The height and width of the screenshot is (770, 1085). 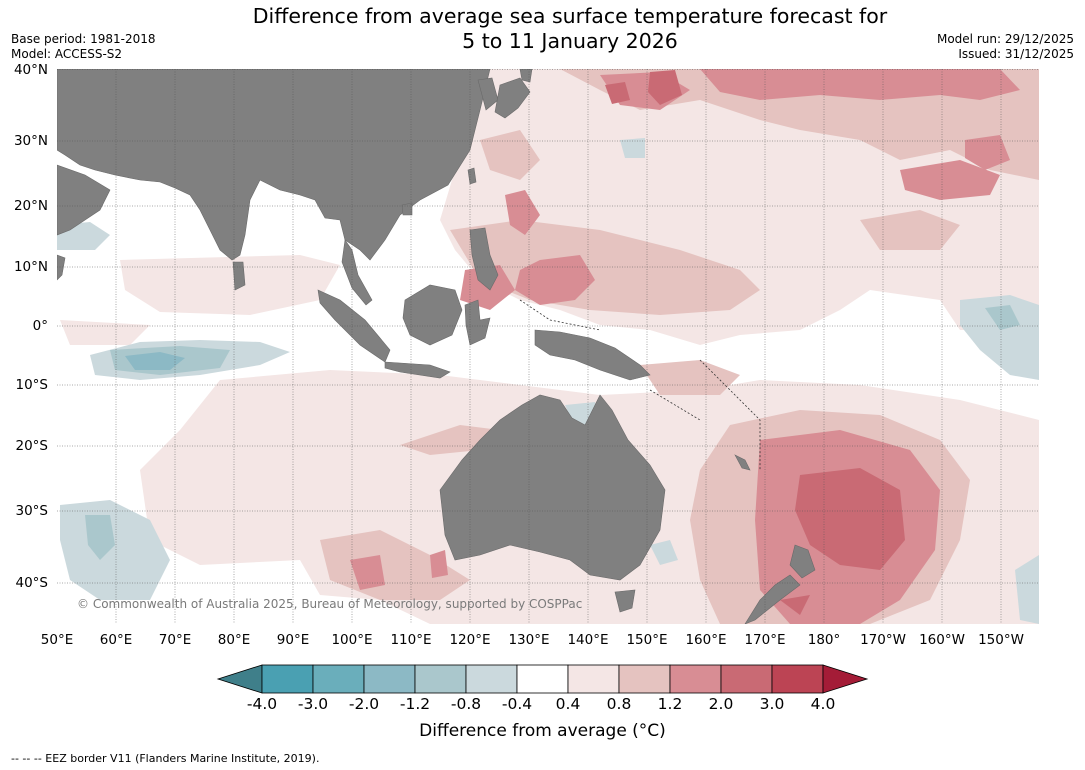 I want to click on new-zealand-north, so click(x=802, y=561).